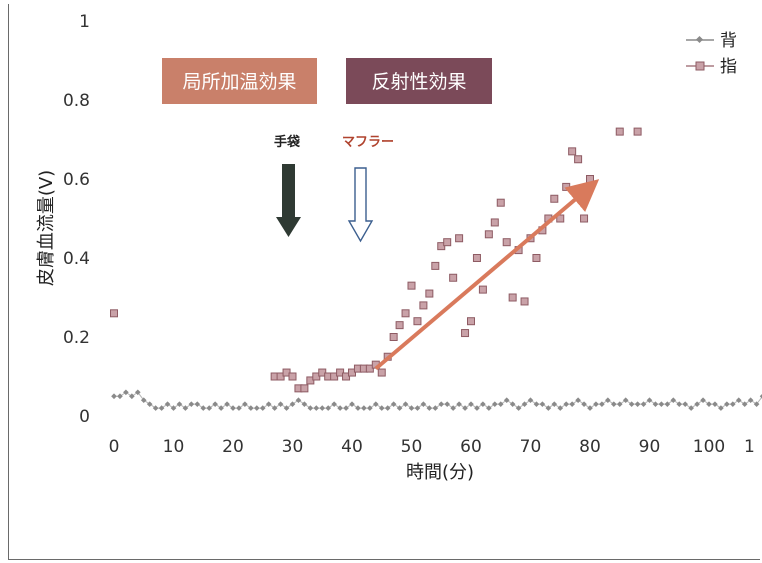 The height and width of the screenshot is (563, 762). I want to click on y-tick-label: 1, so click(84, 22).